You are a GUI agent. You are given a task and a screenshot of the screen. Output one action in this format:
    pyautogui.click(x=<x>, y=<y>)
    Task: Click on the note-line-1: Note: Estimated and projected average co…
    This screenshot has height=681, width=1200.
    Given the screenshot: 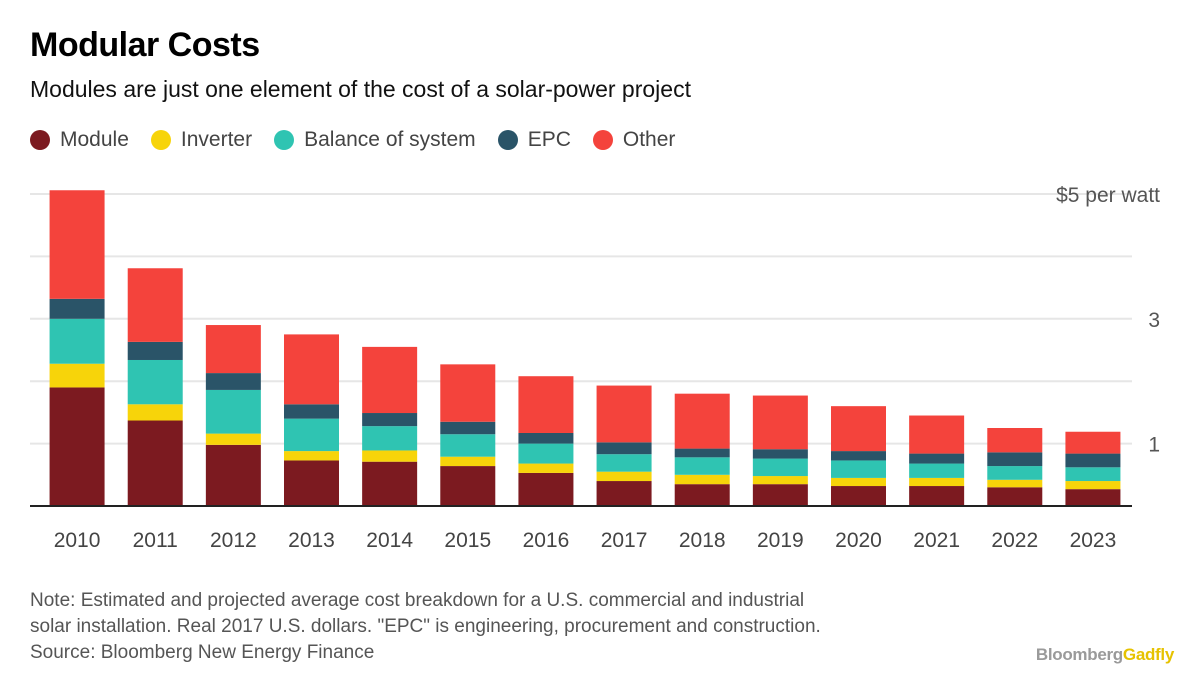 What is the action you would take?
    pyautogui.click(x=417, y=600)
    